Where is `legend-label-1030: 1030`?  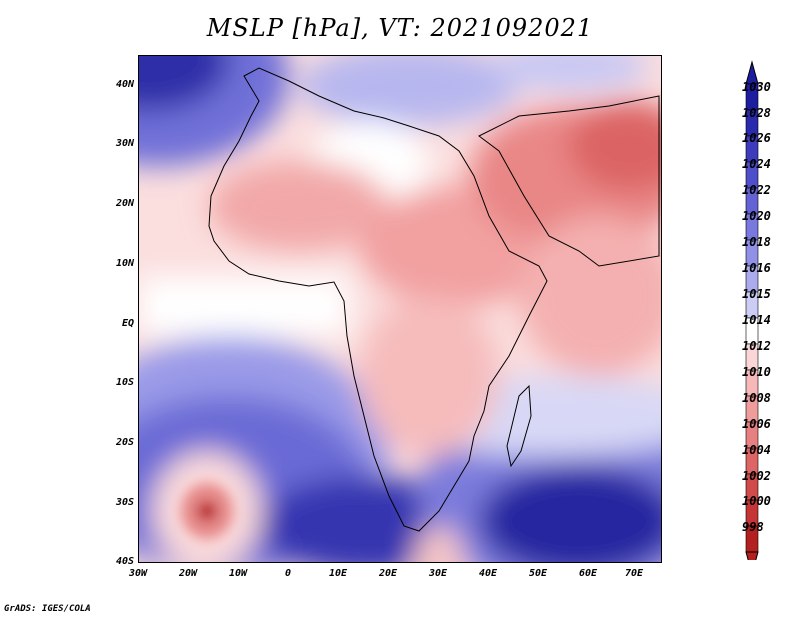 legend-label-1030: 1030 is located at coordinates (756, 87).